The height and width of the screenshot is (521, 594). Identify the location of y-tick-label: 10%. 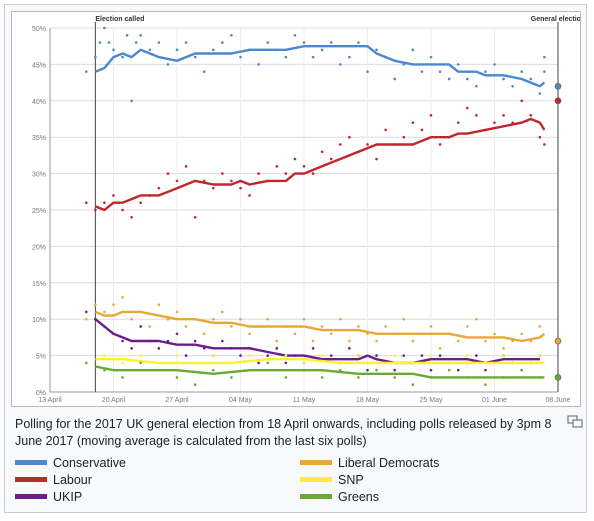
(39, 320).